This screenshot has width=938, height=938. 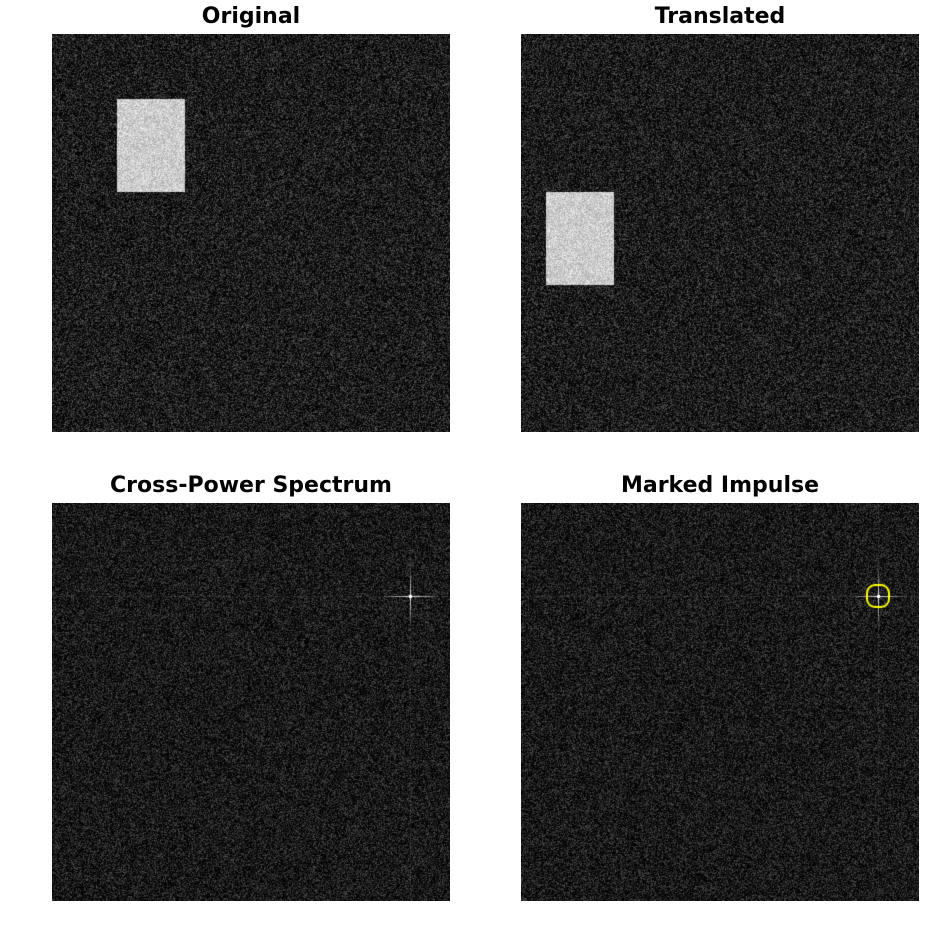 I want to click on title-marked-impulse: Marked Impulse, so click(x=720, y=485).